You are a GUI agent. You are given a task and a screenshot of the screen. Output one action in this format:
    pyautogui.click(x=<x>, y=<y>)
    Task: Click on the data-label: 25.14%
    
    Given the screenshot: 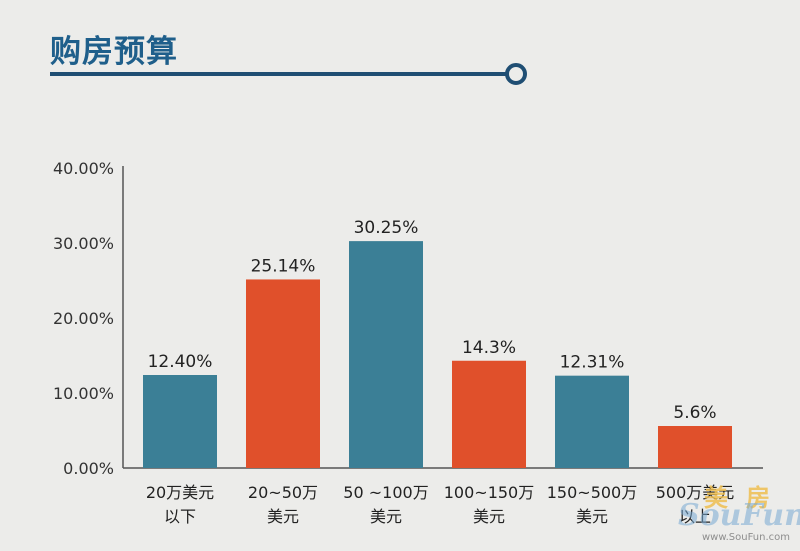 What is the action you would take?
    pyautogui.click(x=283, y=266)
    